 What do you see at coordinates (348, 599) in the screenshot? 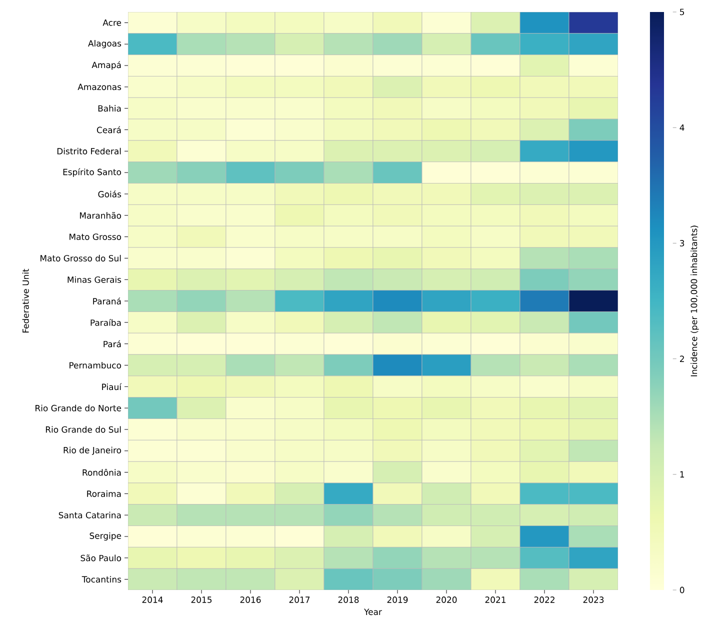
I see `x-tick-label: 2018` at bounding box center [348, 599].